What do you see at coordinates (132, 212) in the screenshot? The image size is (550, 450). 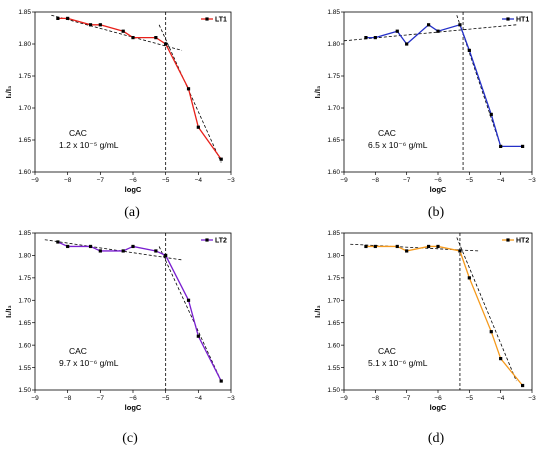 I see `panel-label: (a)` at bounding box center [132, 212].